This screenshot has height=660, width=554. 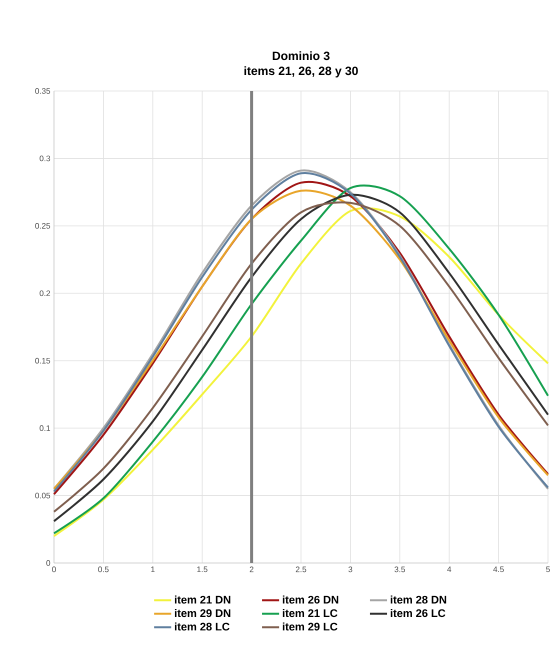 What do you see at coordinates (42, 91) in the screenshot?
I see `y-tick-label: 0.35` at bounding box center [42, 91].